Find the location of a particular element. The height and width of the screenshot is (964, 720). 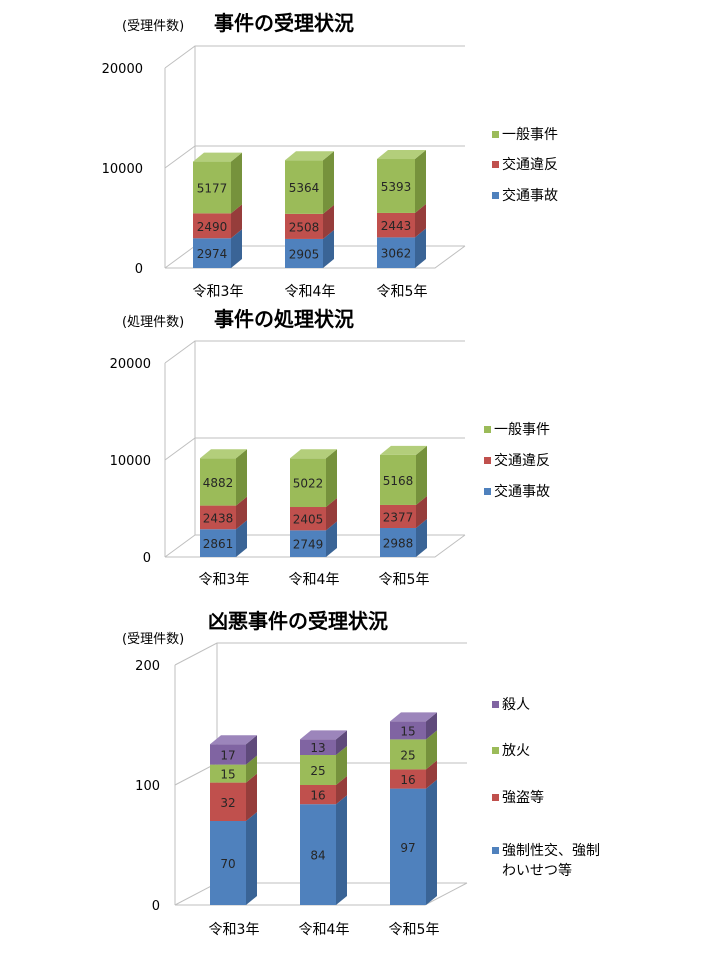

unit-label: (受理件数) is located at coordinates (153, 639).